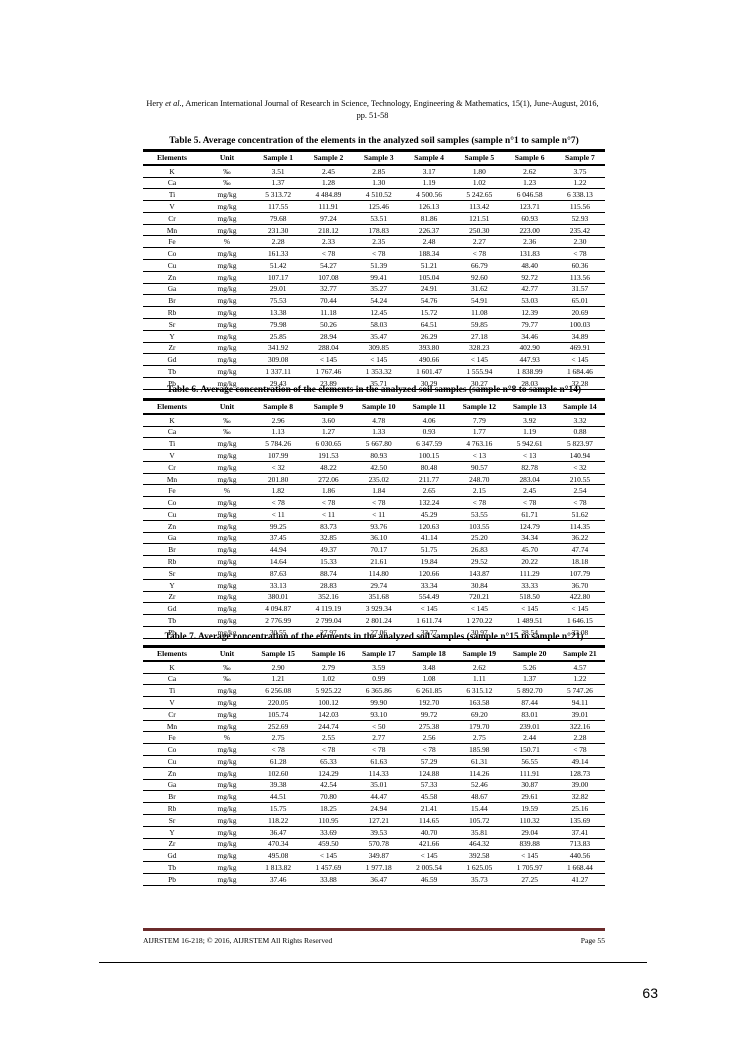 The image size is (745, 1053). I want to click on value-cell: 143.87, so click(479, 573).